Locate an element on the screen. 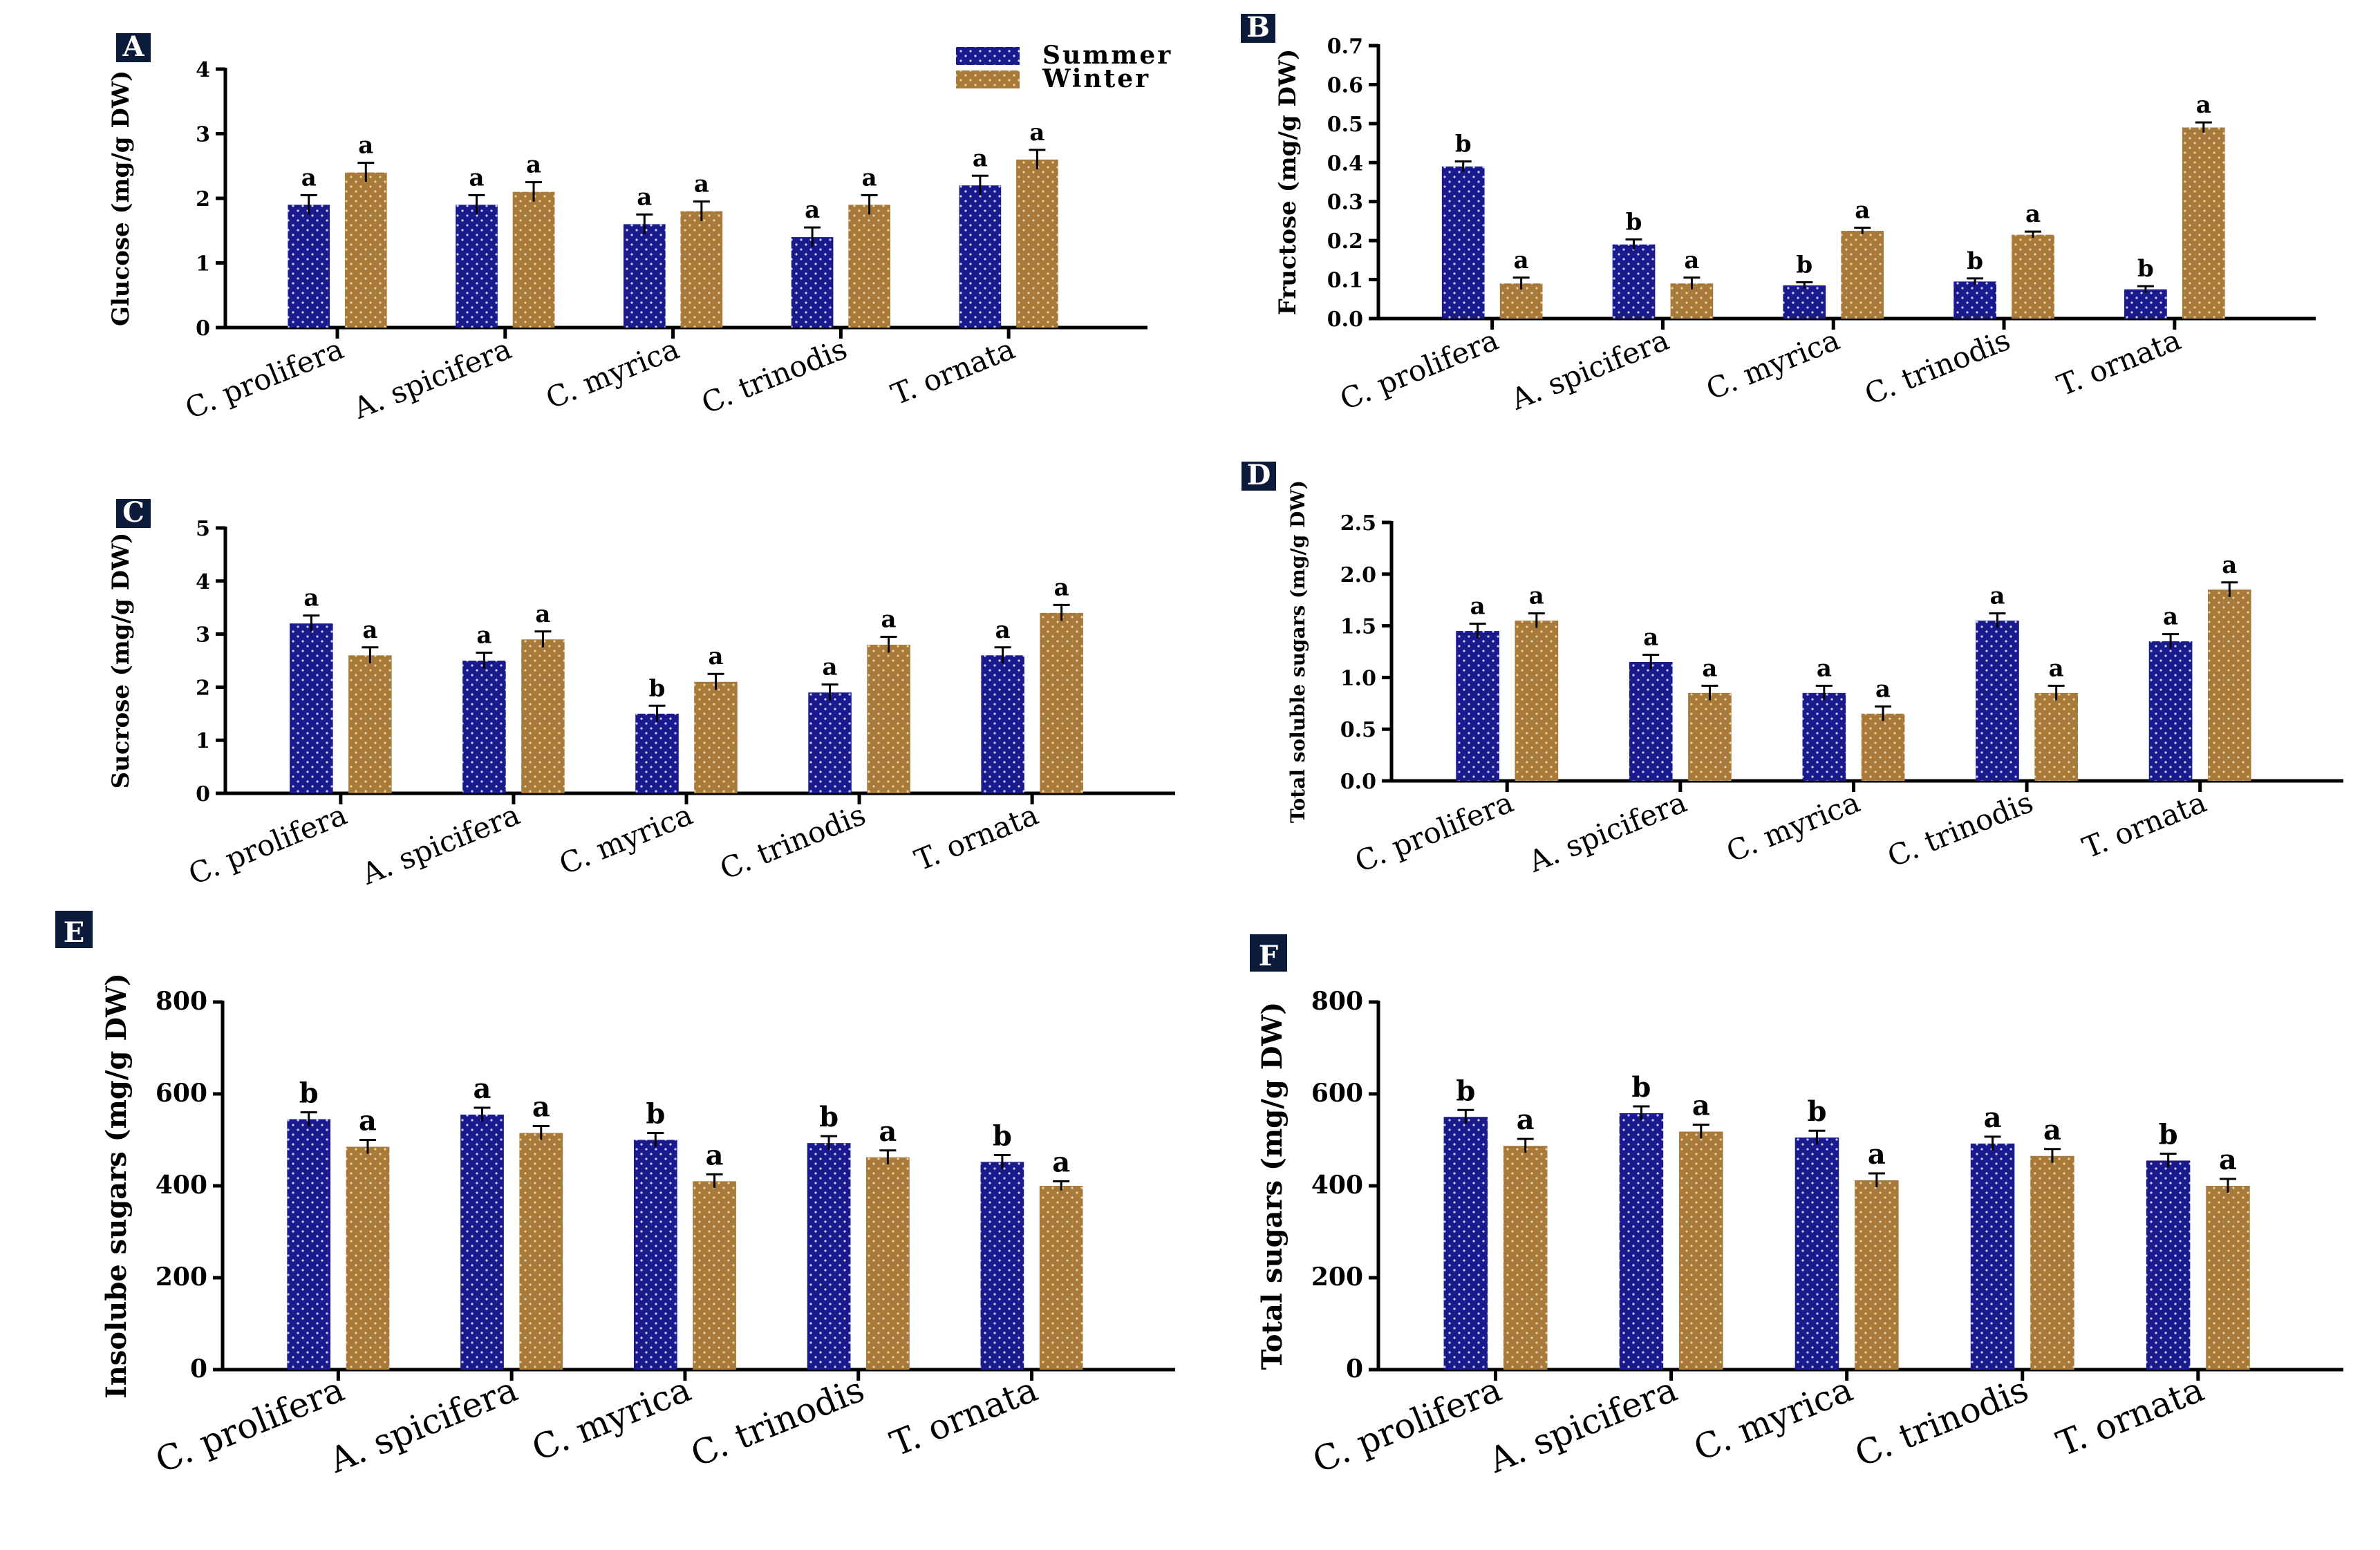 This screenshot has width=2380, height=1550. y-tick-label-D: 0.0 is located at coordinates (1358, 782).